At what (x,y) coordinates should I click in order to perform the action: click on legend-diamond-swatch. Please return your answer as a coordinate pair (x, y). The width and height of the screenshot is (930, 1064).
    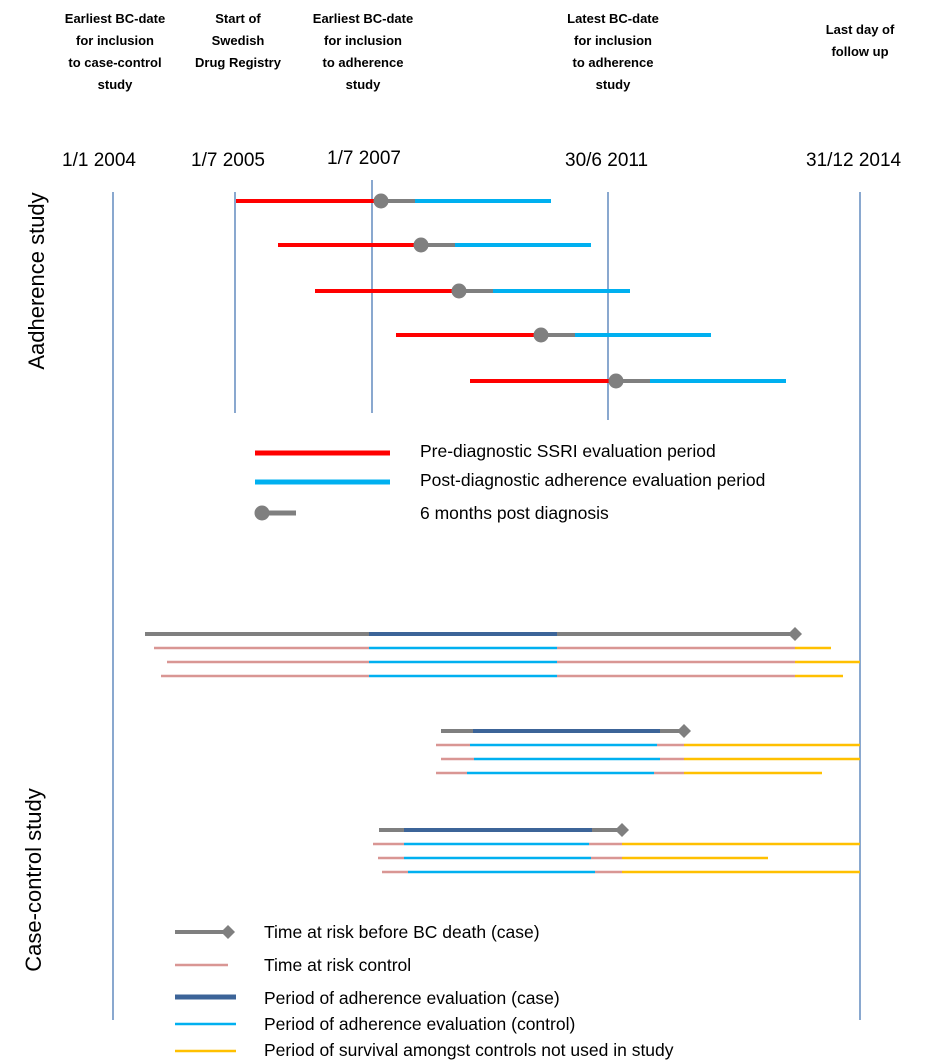
    Looking at the image, I should click on (228, 932).